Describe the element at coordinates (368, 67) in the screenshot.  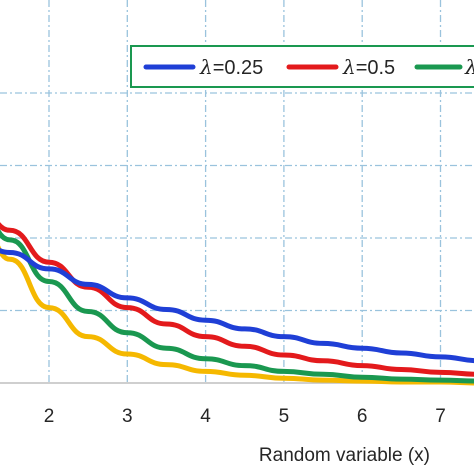
I see `legend-label-series-2: λ=0.5` at that location.